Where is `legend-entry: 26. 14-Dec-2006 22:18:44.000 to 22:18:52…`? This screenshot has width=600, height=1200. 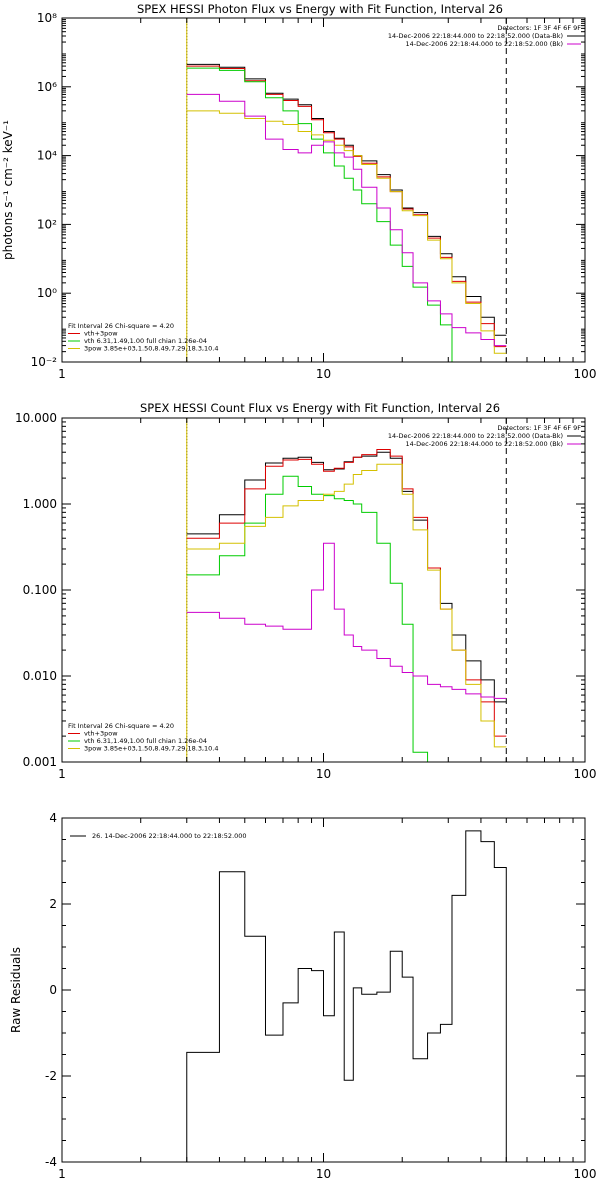 legend-entry: 26. 14-Dec-2006 22:18:44.000 to 22:18:52… is located at coordinates (169, 836).